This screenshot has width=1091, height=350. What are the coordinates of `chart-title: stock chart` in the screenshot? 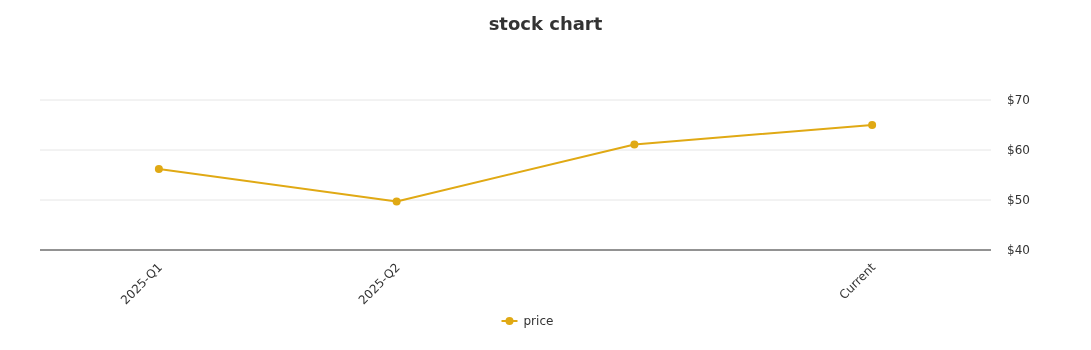 It's located at (545, 23).